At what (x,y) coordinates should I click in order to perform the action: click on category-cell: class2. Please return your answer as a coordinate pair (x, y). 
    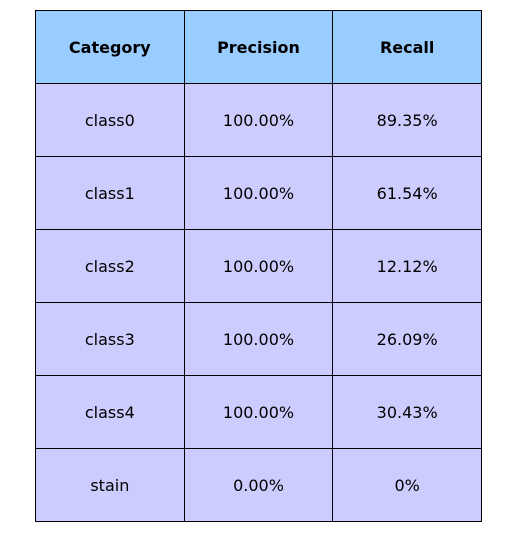
    Looking at the image, I should click on (110, 266).